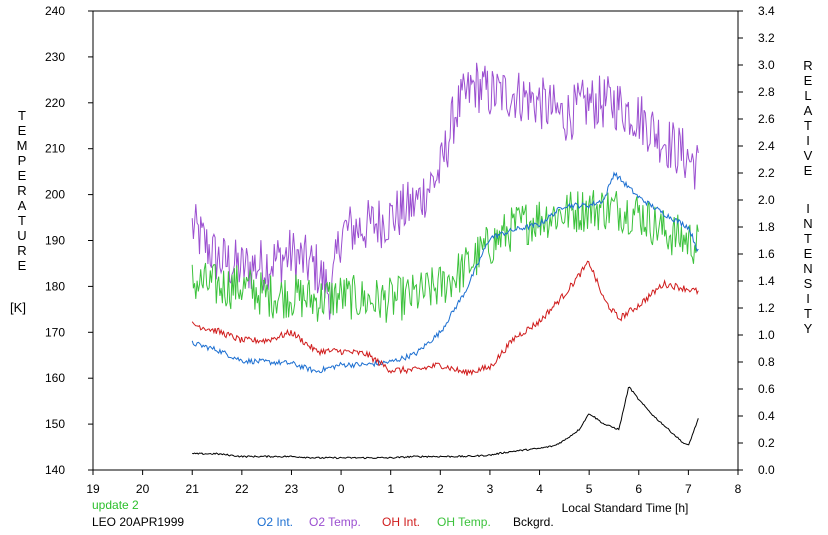 The height and width of the screenshot is (535, 828). I want to click on legend-item-oh-int: OH Int., so click(401, 522).